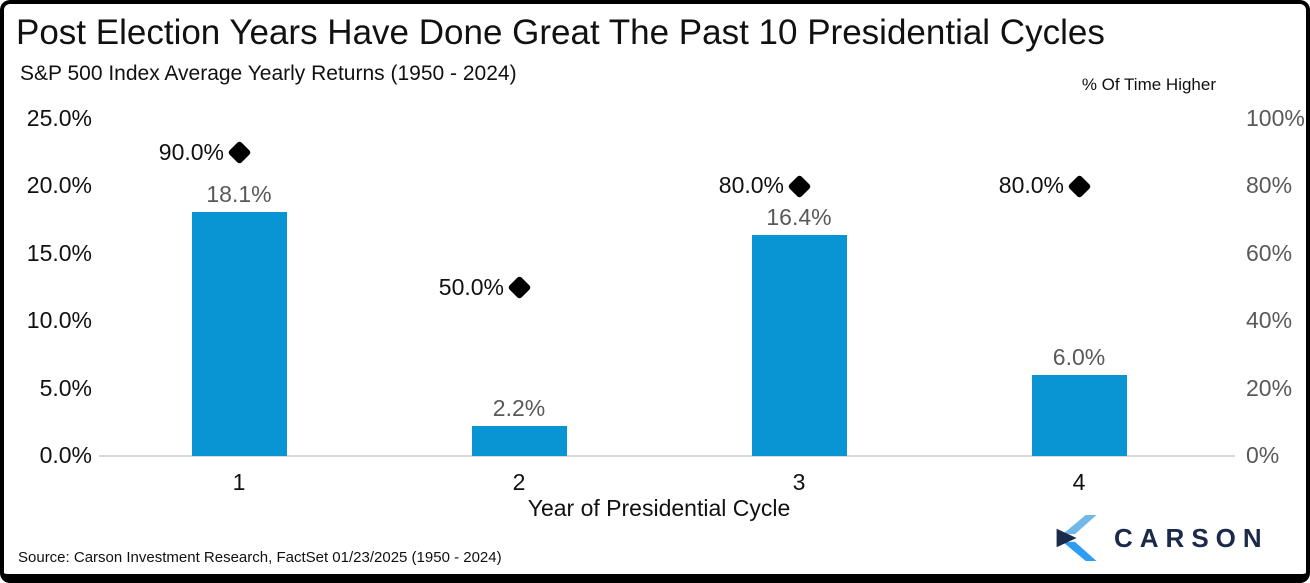 This screenshot has height=583, width=1310. I want to click on x-axis-tick: 4, so click(1079, 482).